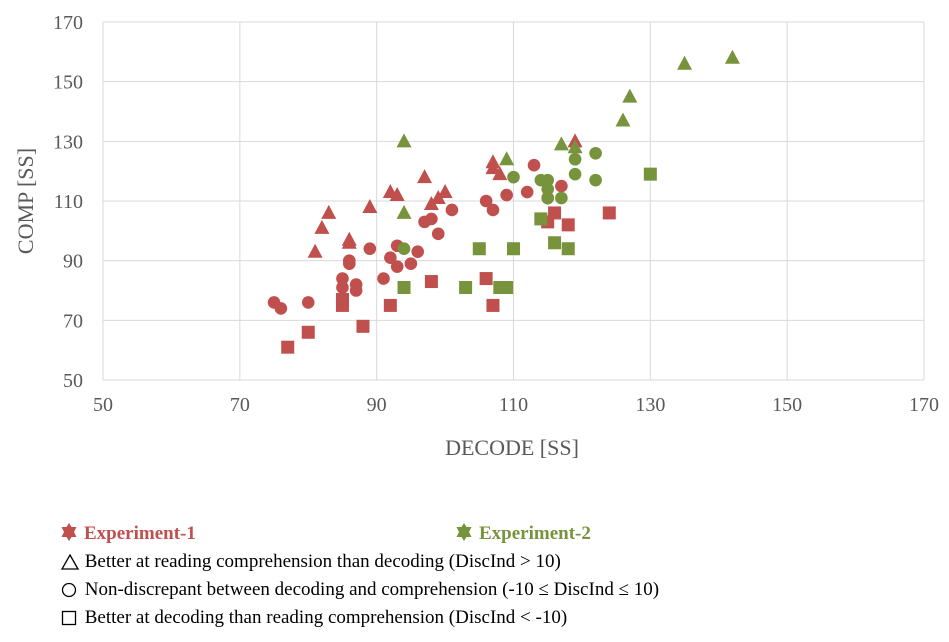 Image resolution: width=949 pixels, height=642 pixels. What do you see at coordinates (240, 405) in the screenshot?
I see `x-tick-label: 70` at bounding box center [240, 405].